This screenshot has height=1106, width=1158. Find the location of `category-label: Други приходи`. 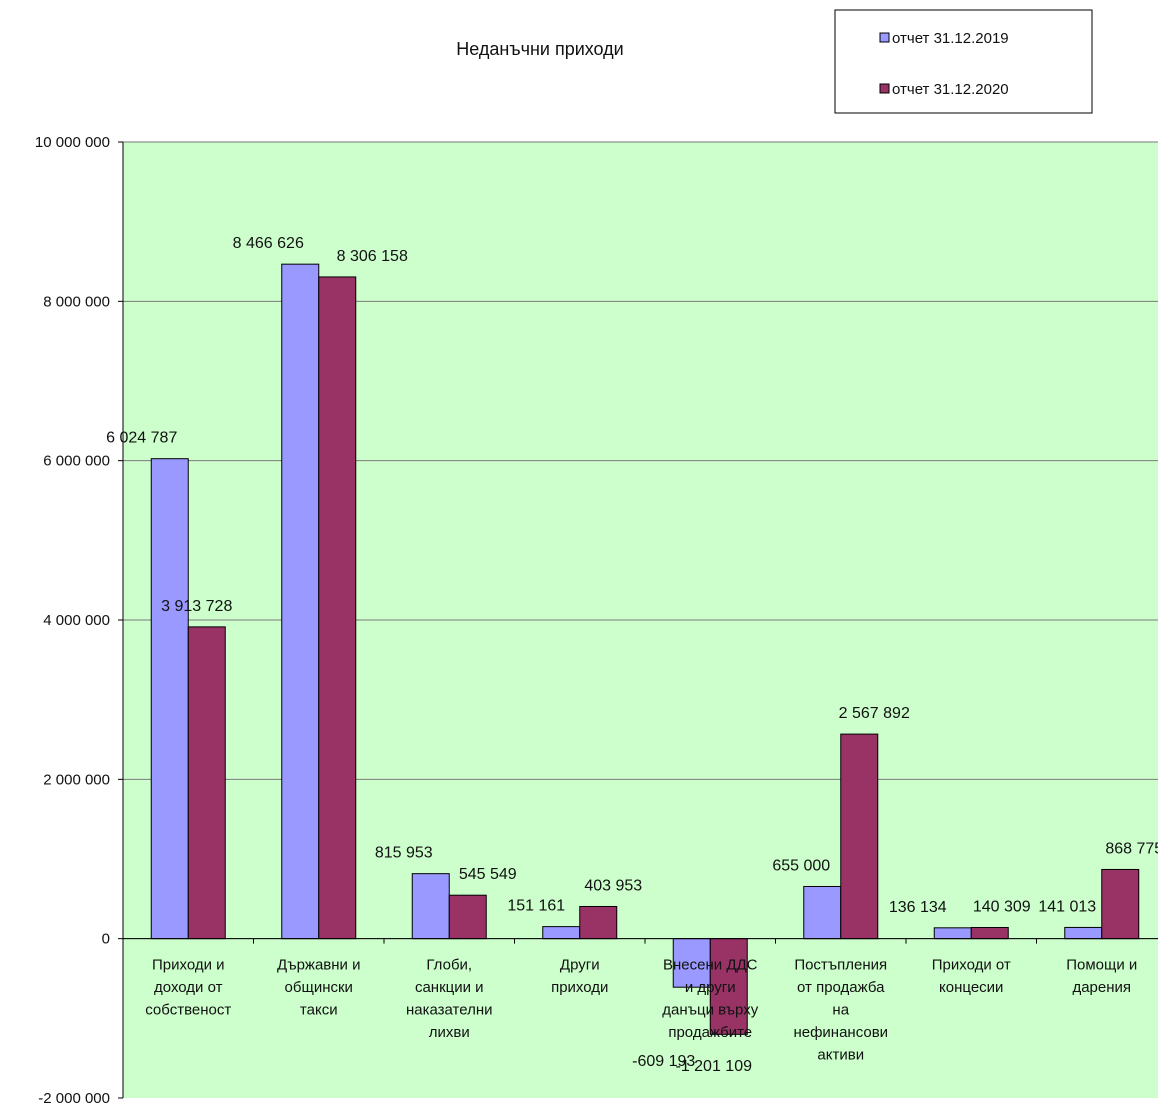

category-label: Други приходи is located at coordinates (579, 977).